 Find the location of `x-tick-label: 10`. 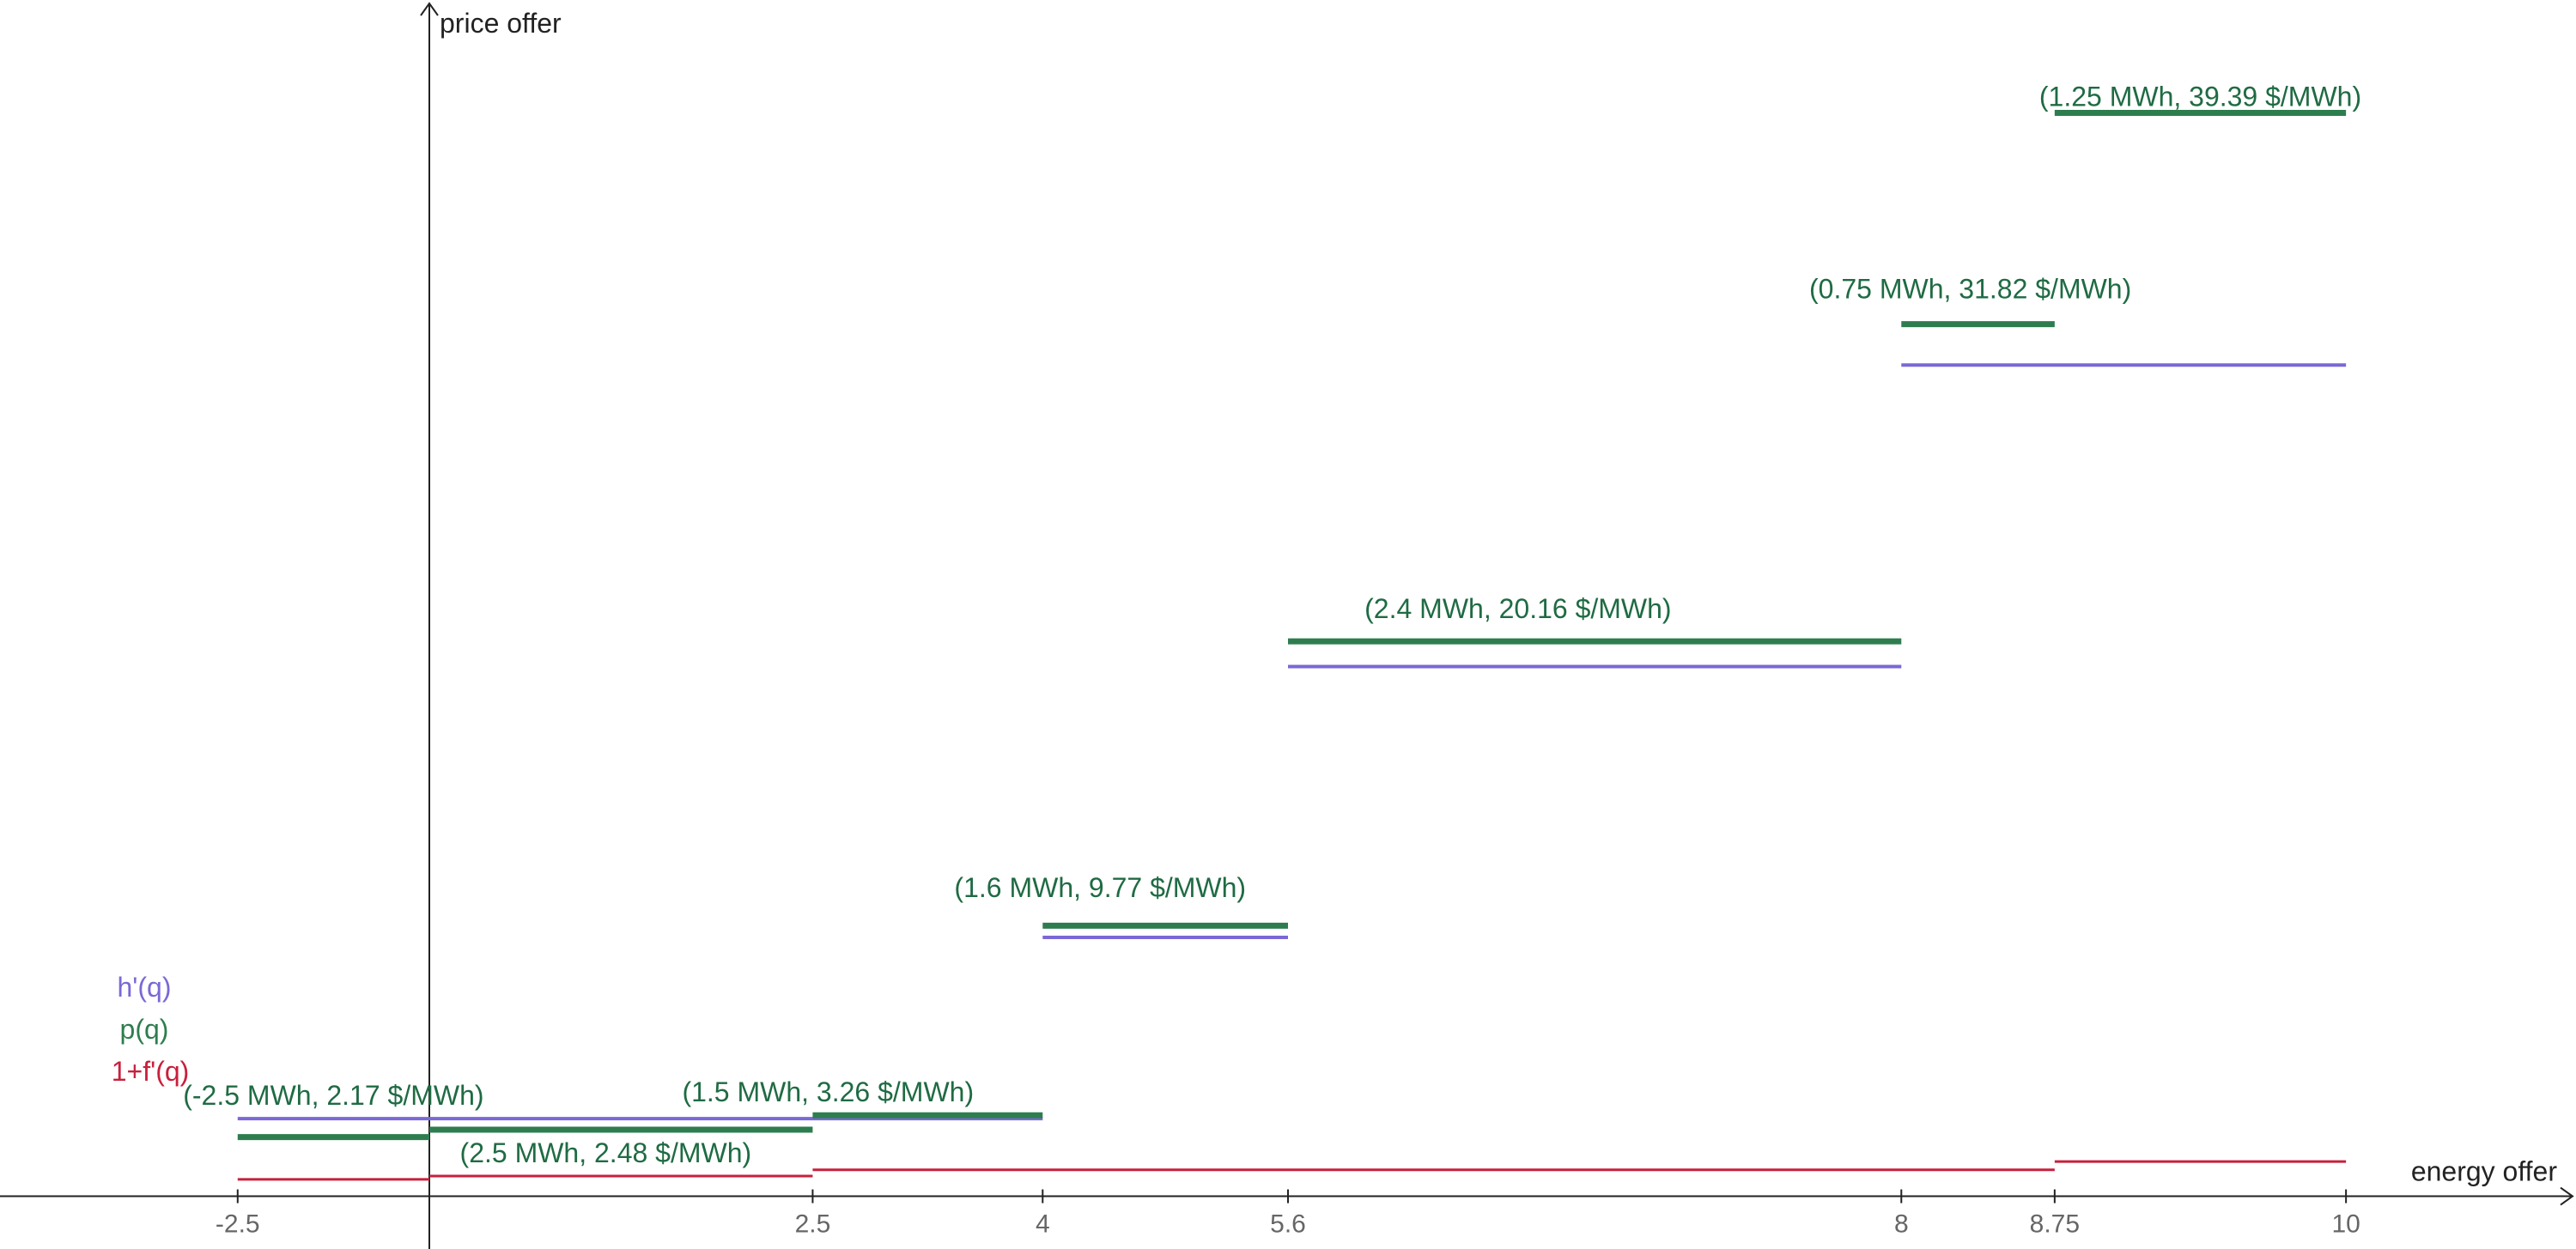

x-tick-label: 10 is located at coordinates (2346, 1224).